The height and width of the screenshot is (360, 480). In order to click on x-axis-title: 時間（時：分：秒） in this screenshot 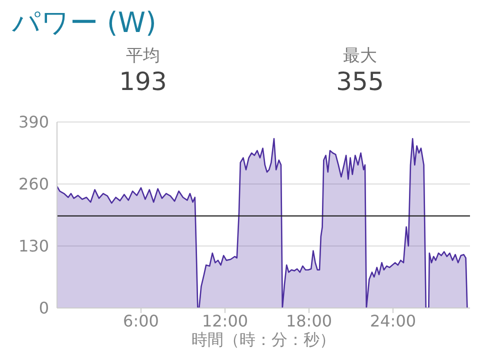, I will do `click(263, 340)`.